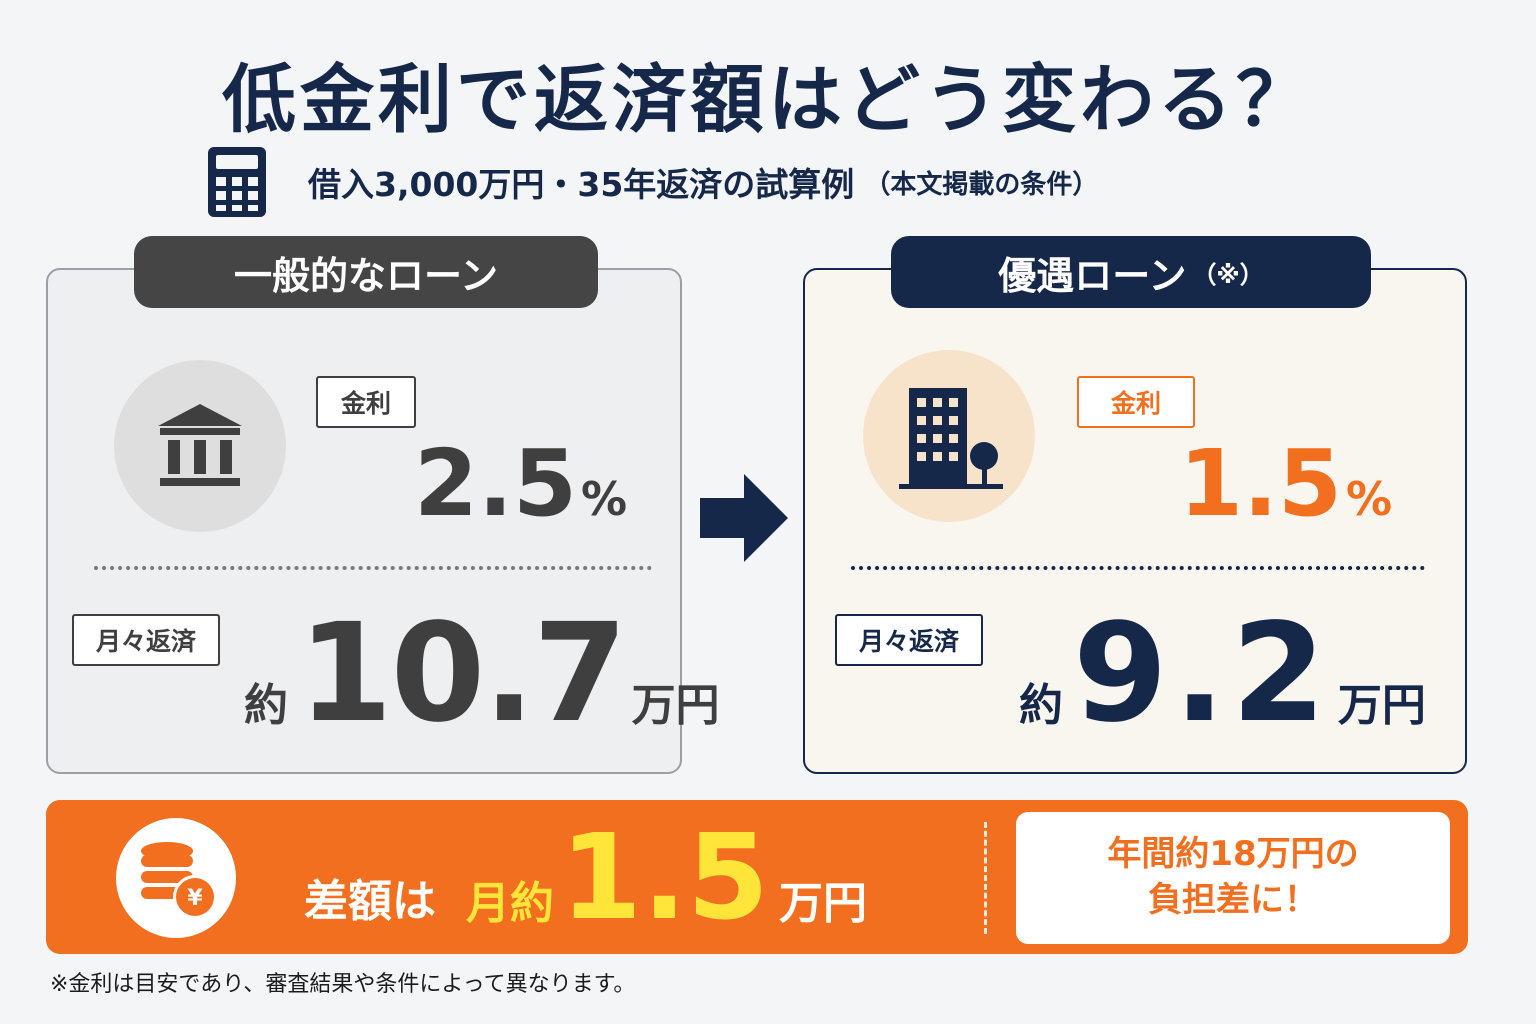 Image resolution: width=1536 pixels, height=1024 pixels. I want to click on preferential-rate-value: 1.5%, so click(1285, 483).